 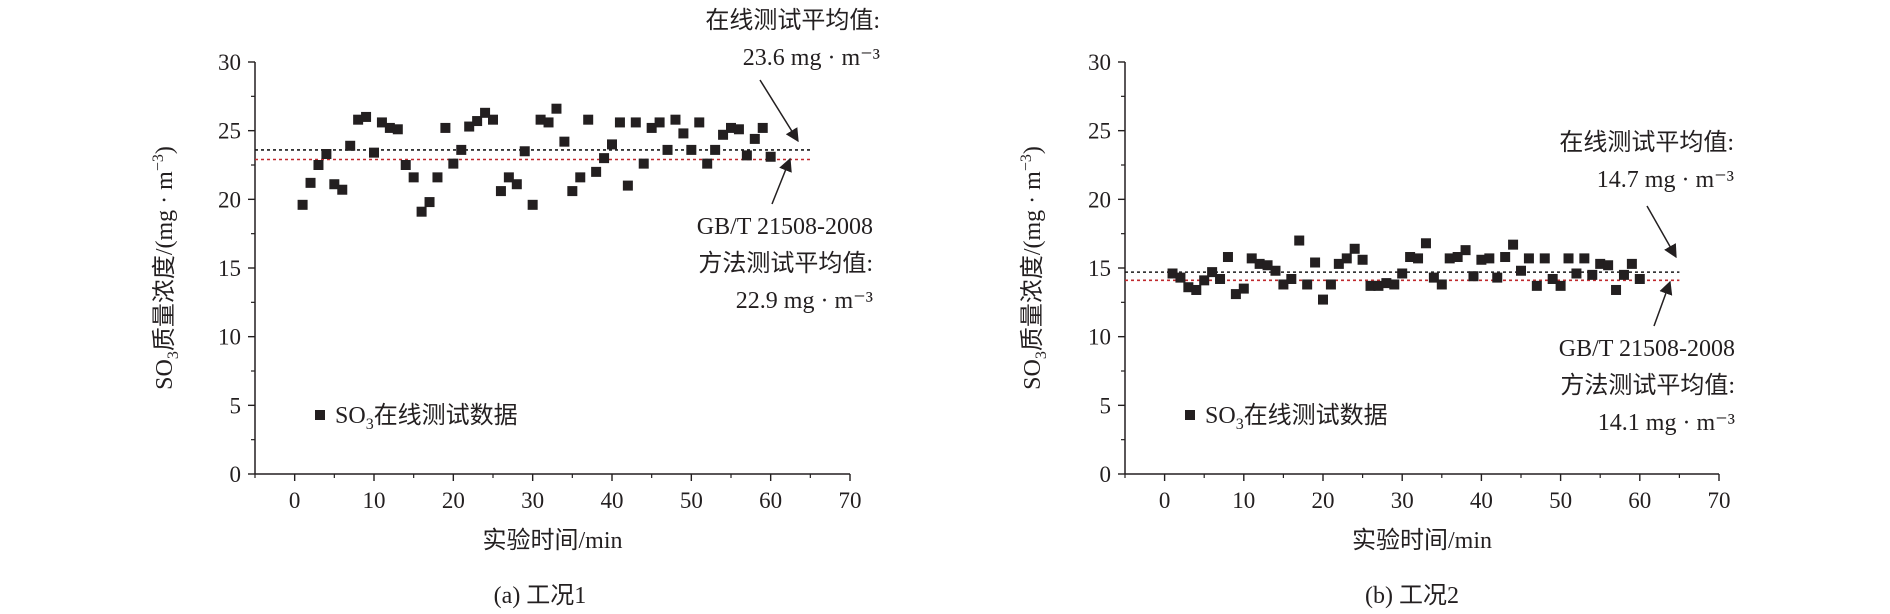 What do you see at coordinates (691, 500) in the screenshot?
I see `x-tick-label: 50` at bounding box center [691, 500].